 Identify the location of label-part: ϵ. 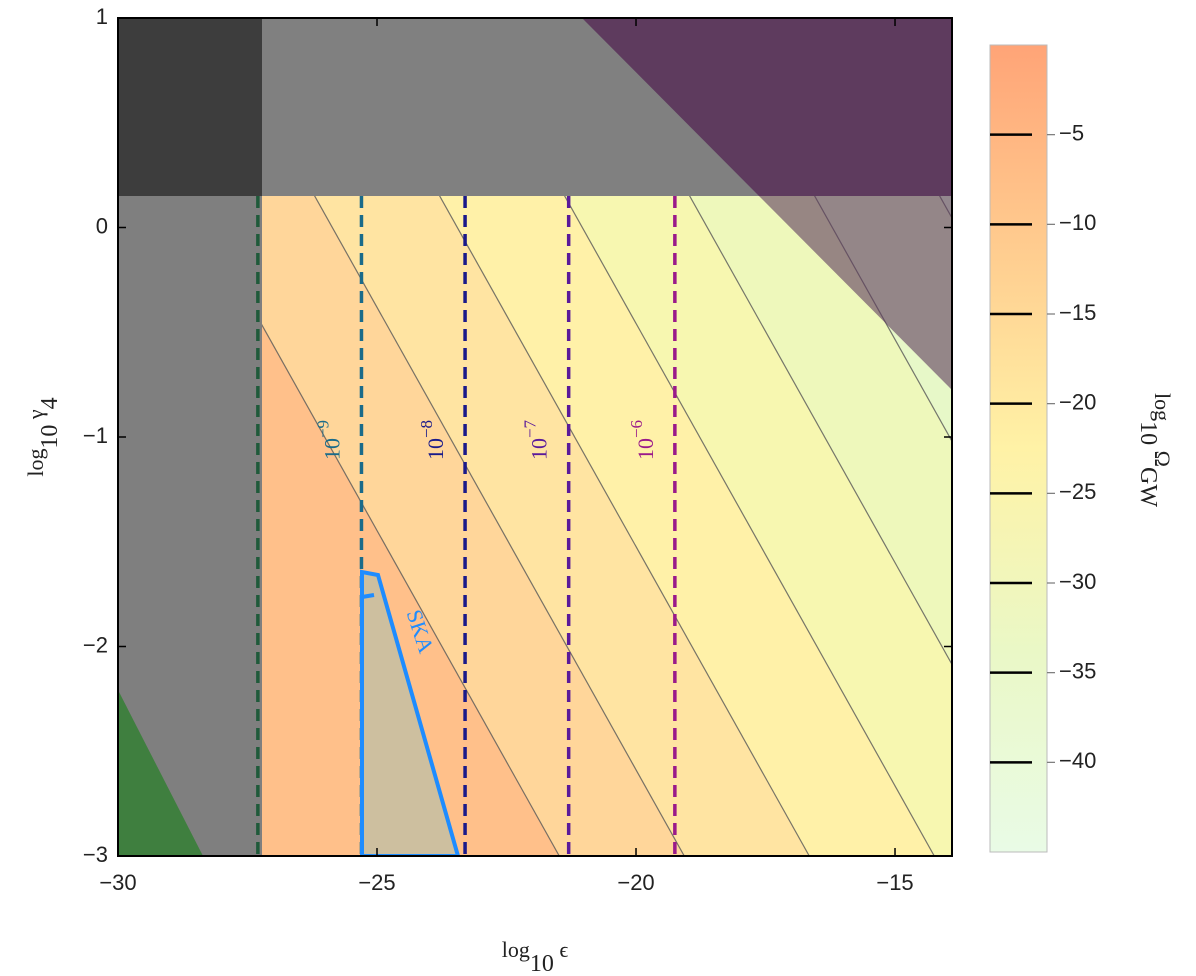
(561, 949).